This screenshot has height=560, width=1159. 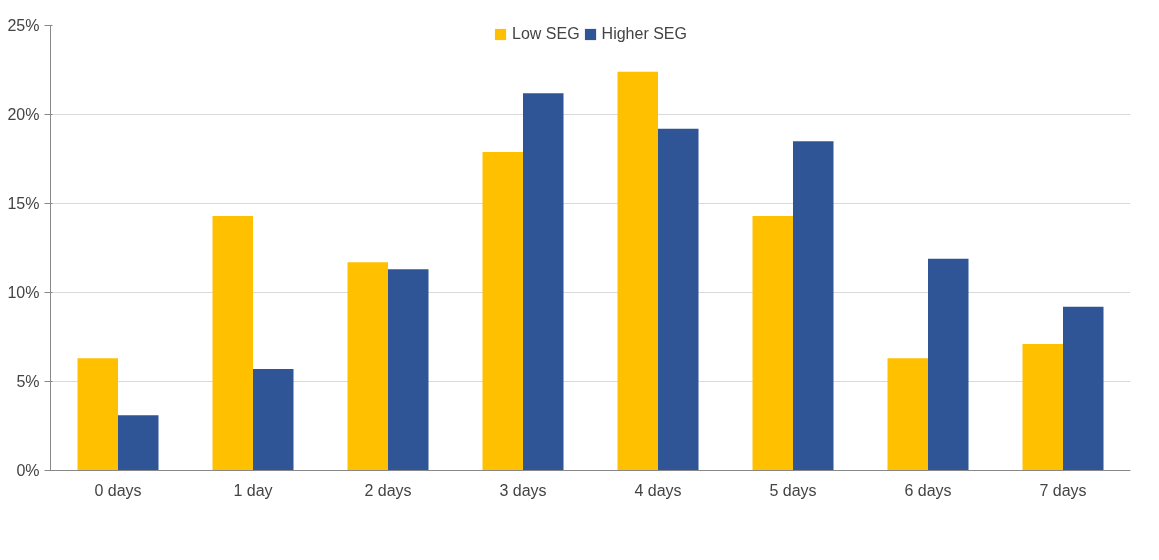 What do you see at coordinates (523, 490) in the screenshot?
I see `x-tick-label: 3 days` at bounding box center [523, 490].